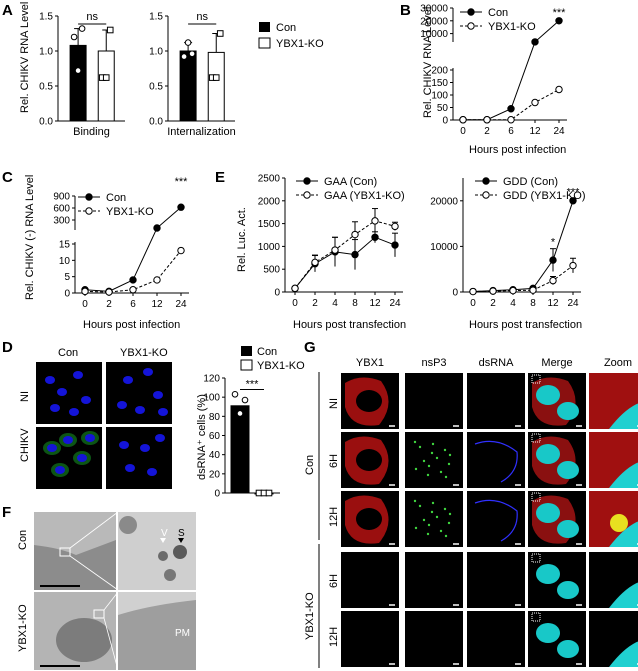  What do you see at coordinates (264, 27) in the screenshot?
I see `legend-swatch-con` at bounding box center [264, 27].